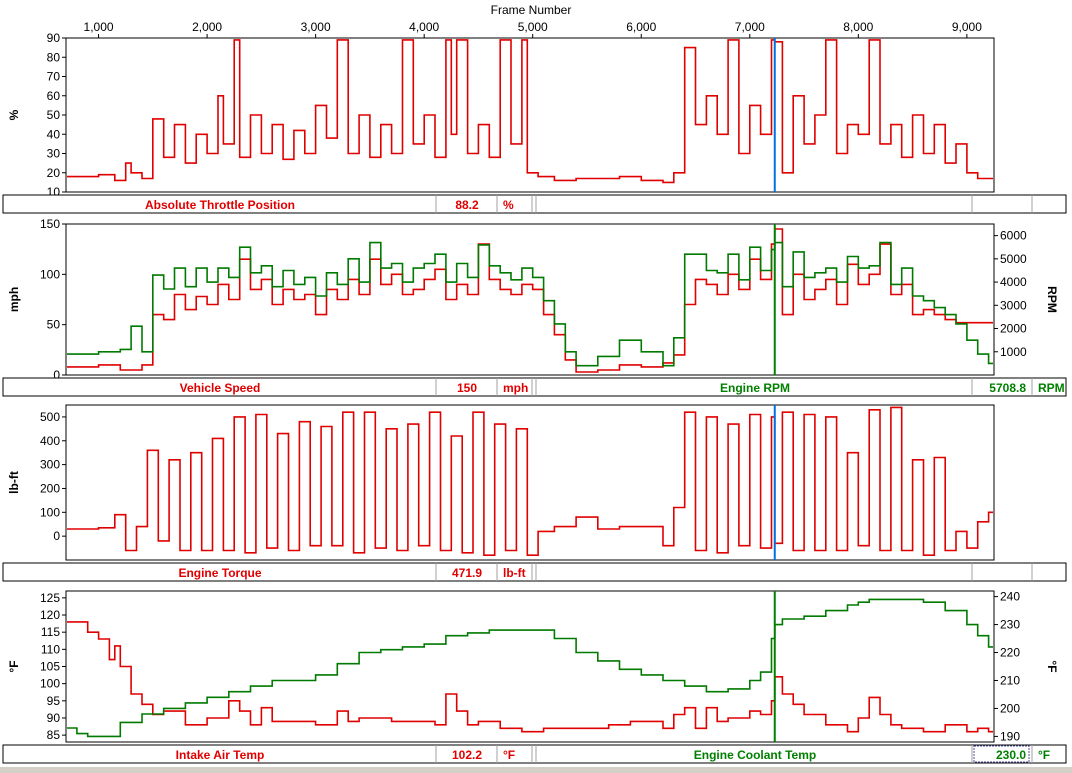 The height and width of the screenshot is (773, 1072). I want to click on y2-tick-label: 190, so click(1010, 736).